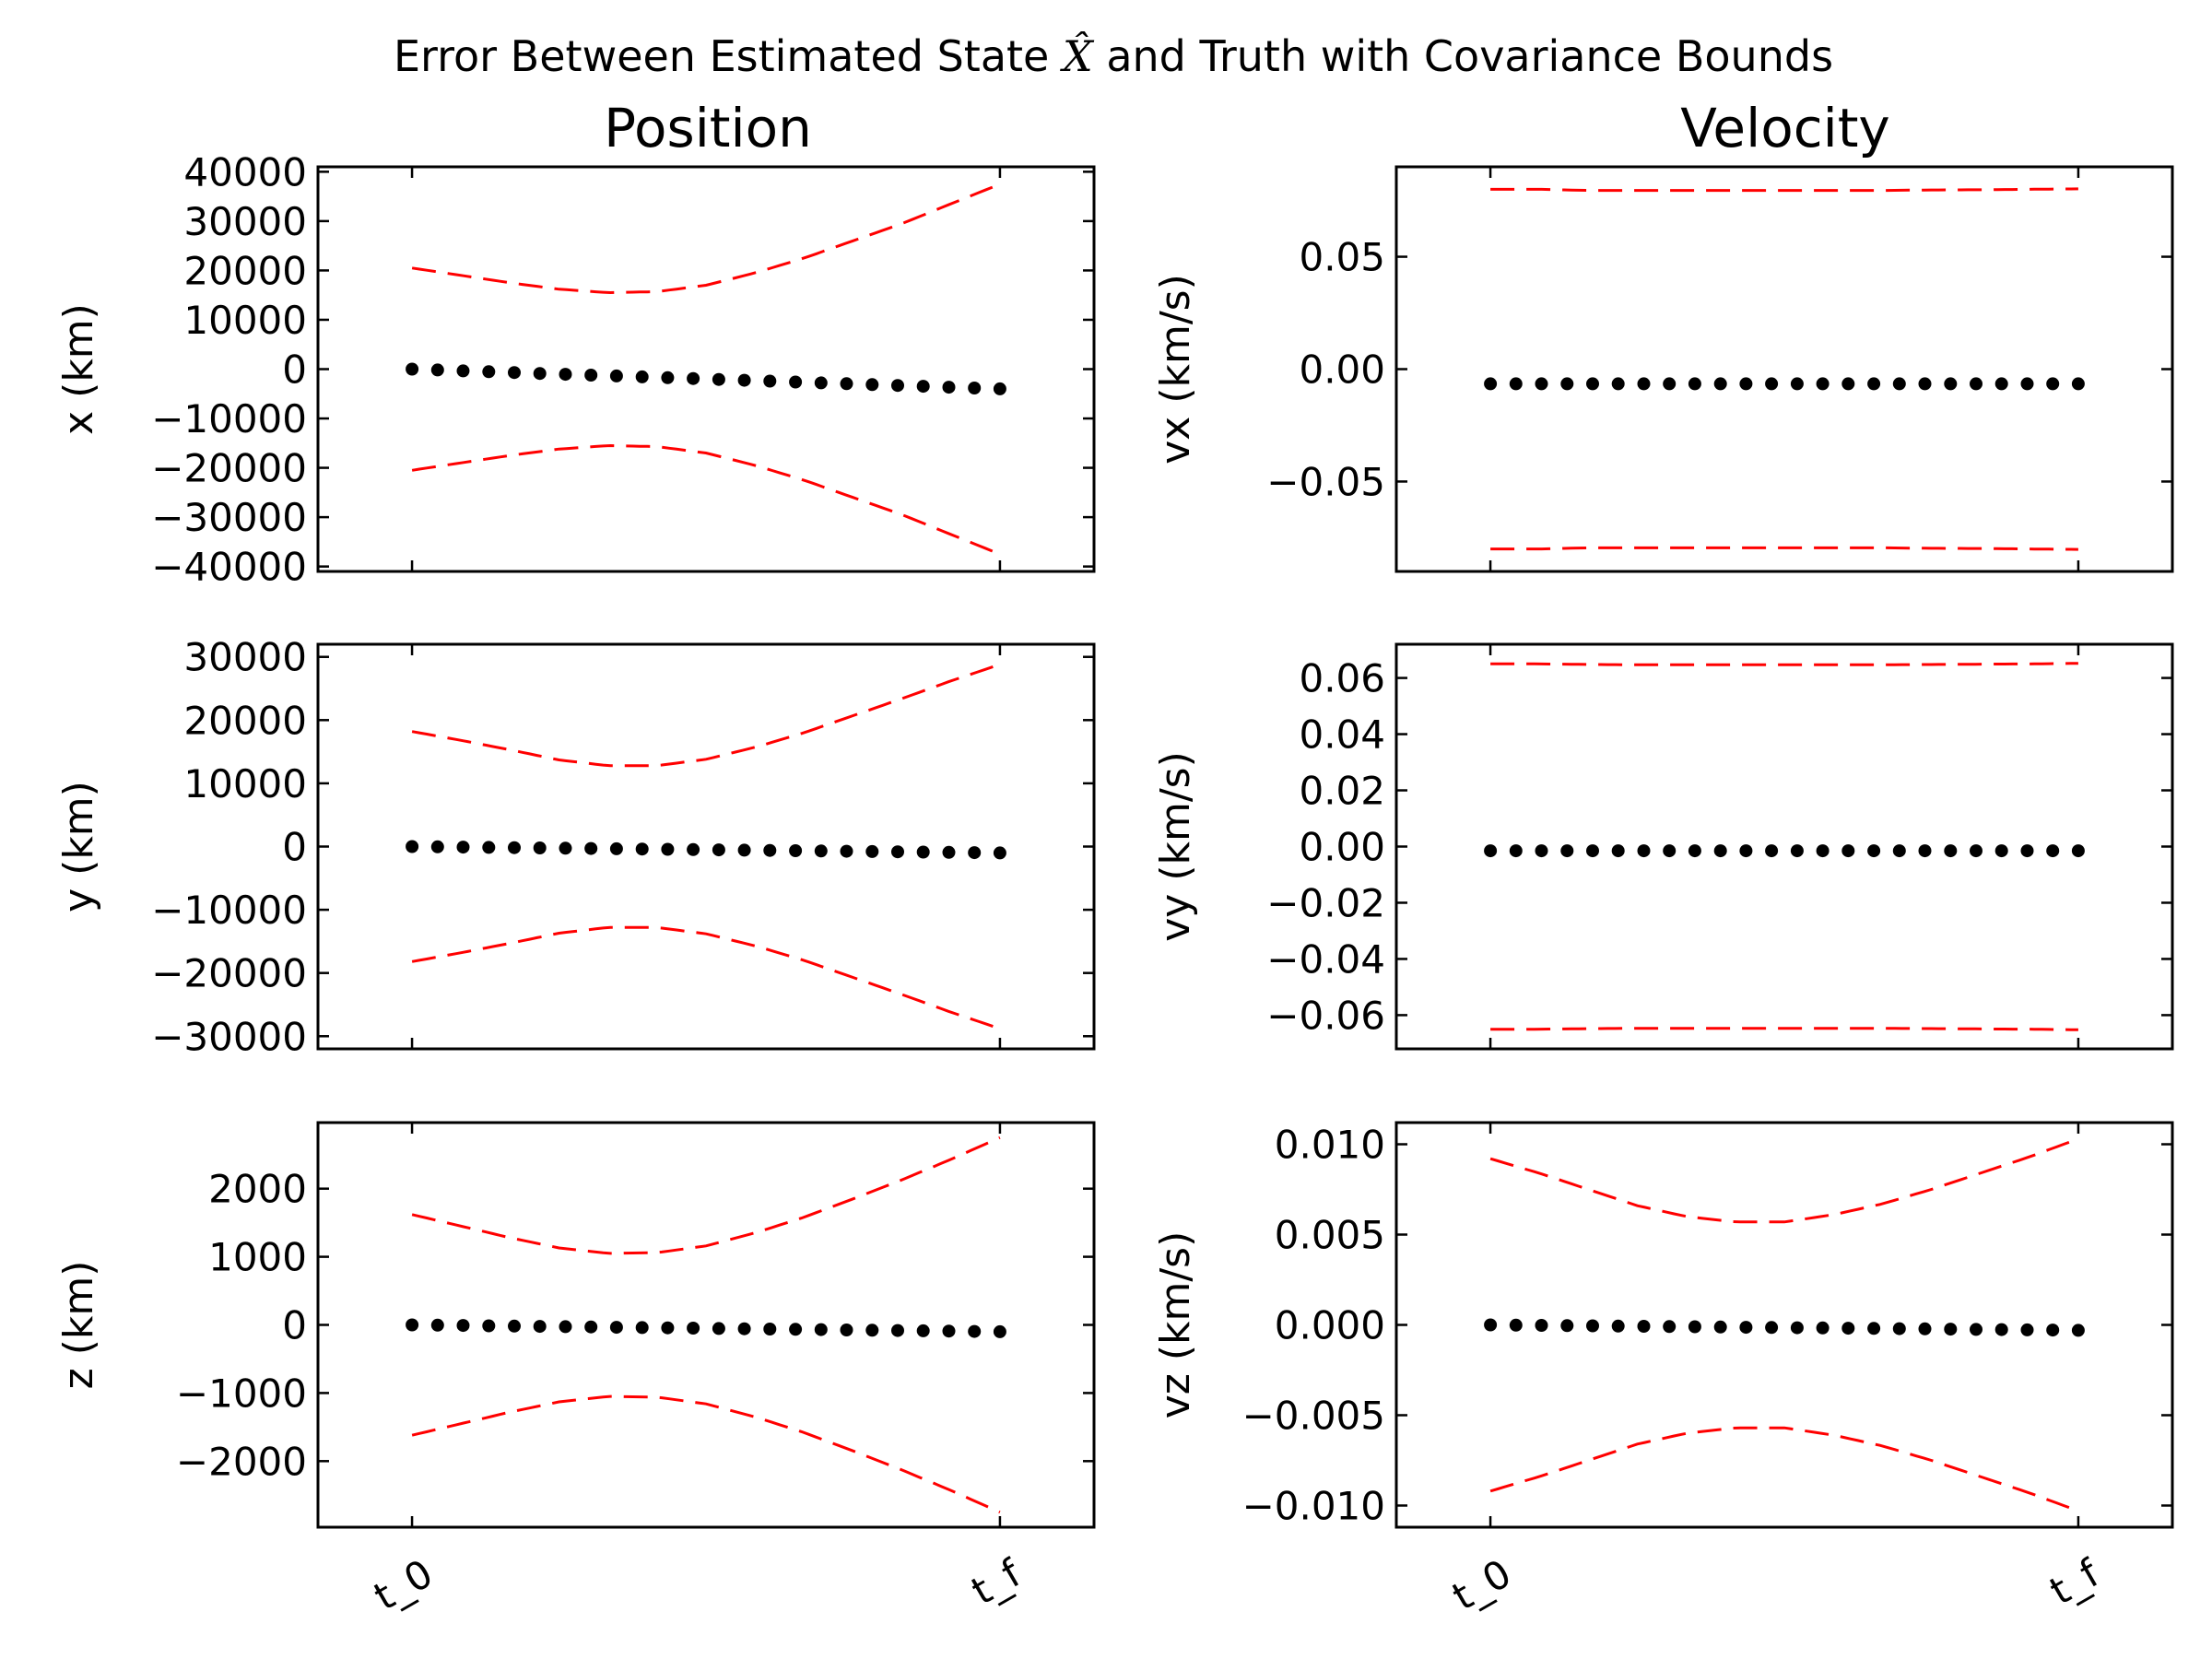 This screenshot has width=2212, height=1659. I want to click on subplot-z: −2000 −1000 0 1000 2000 t_0 t_f z (km), so click(575, 1370).